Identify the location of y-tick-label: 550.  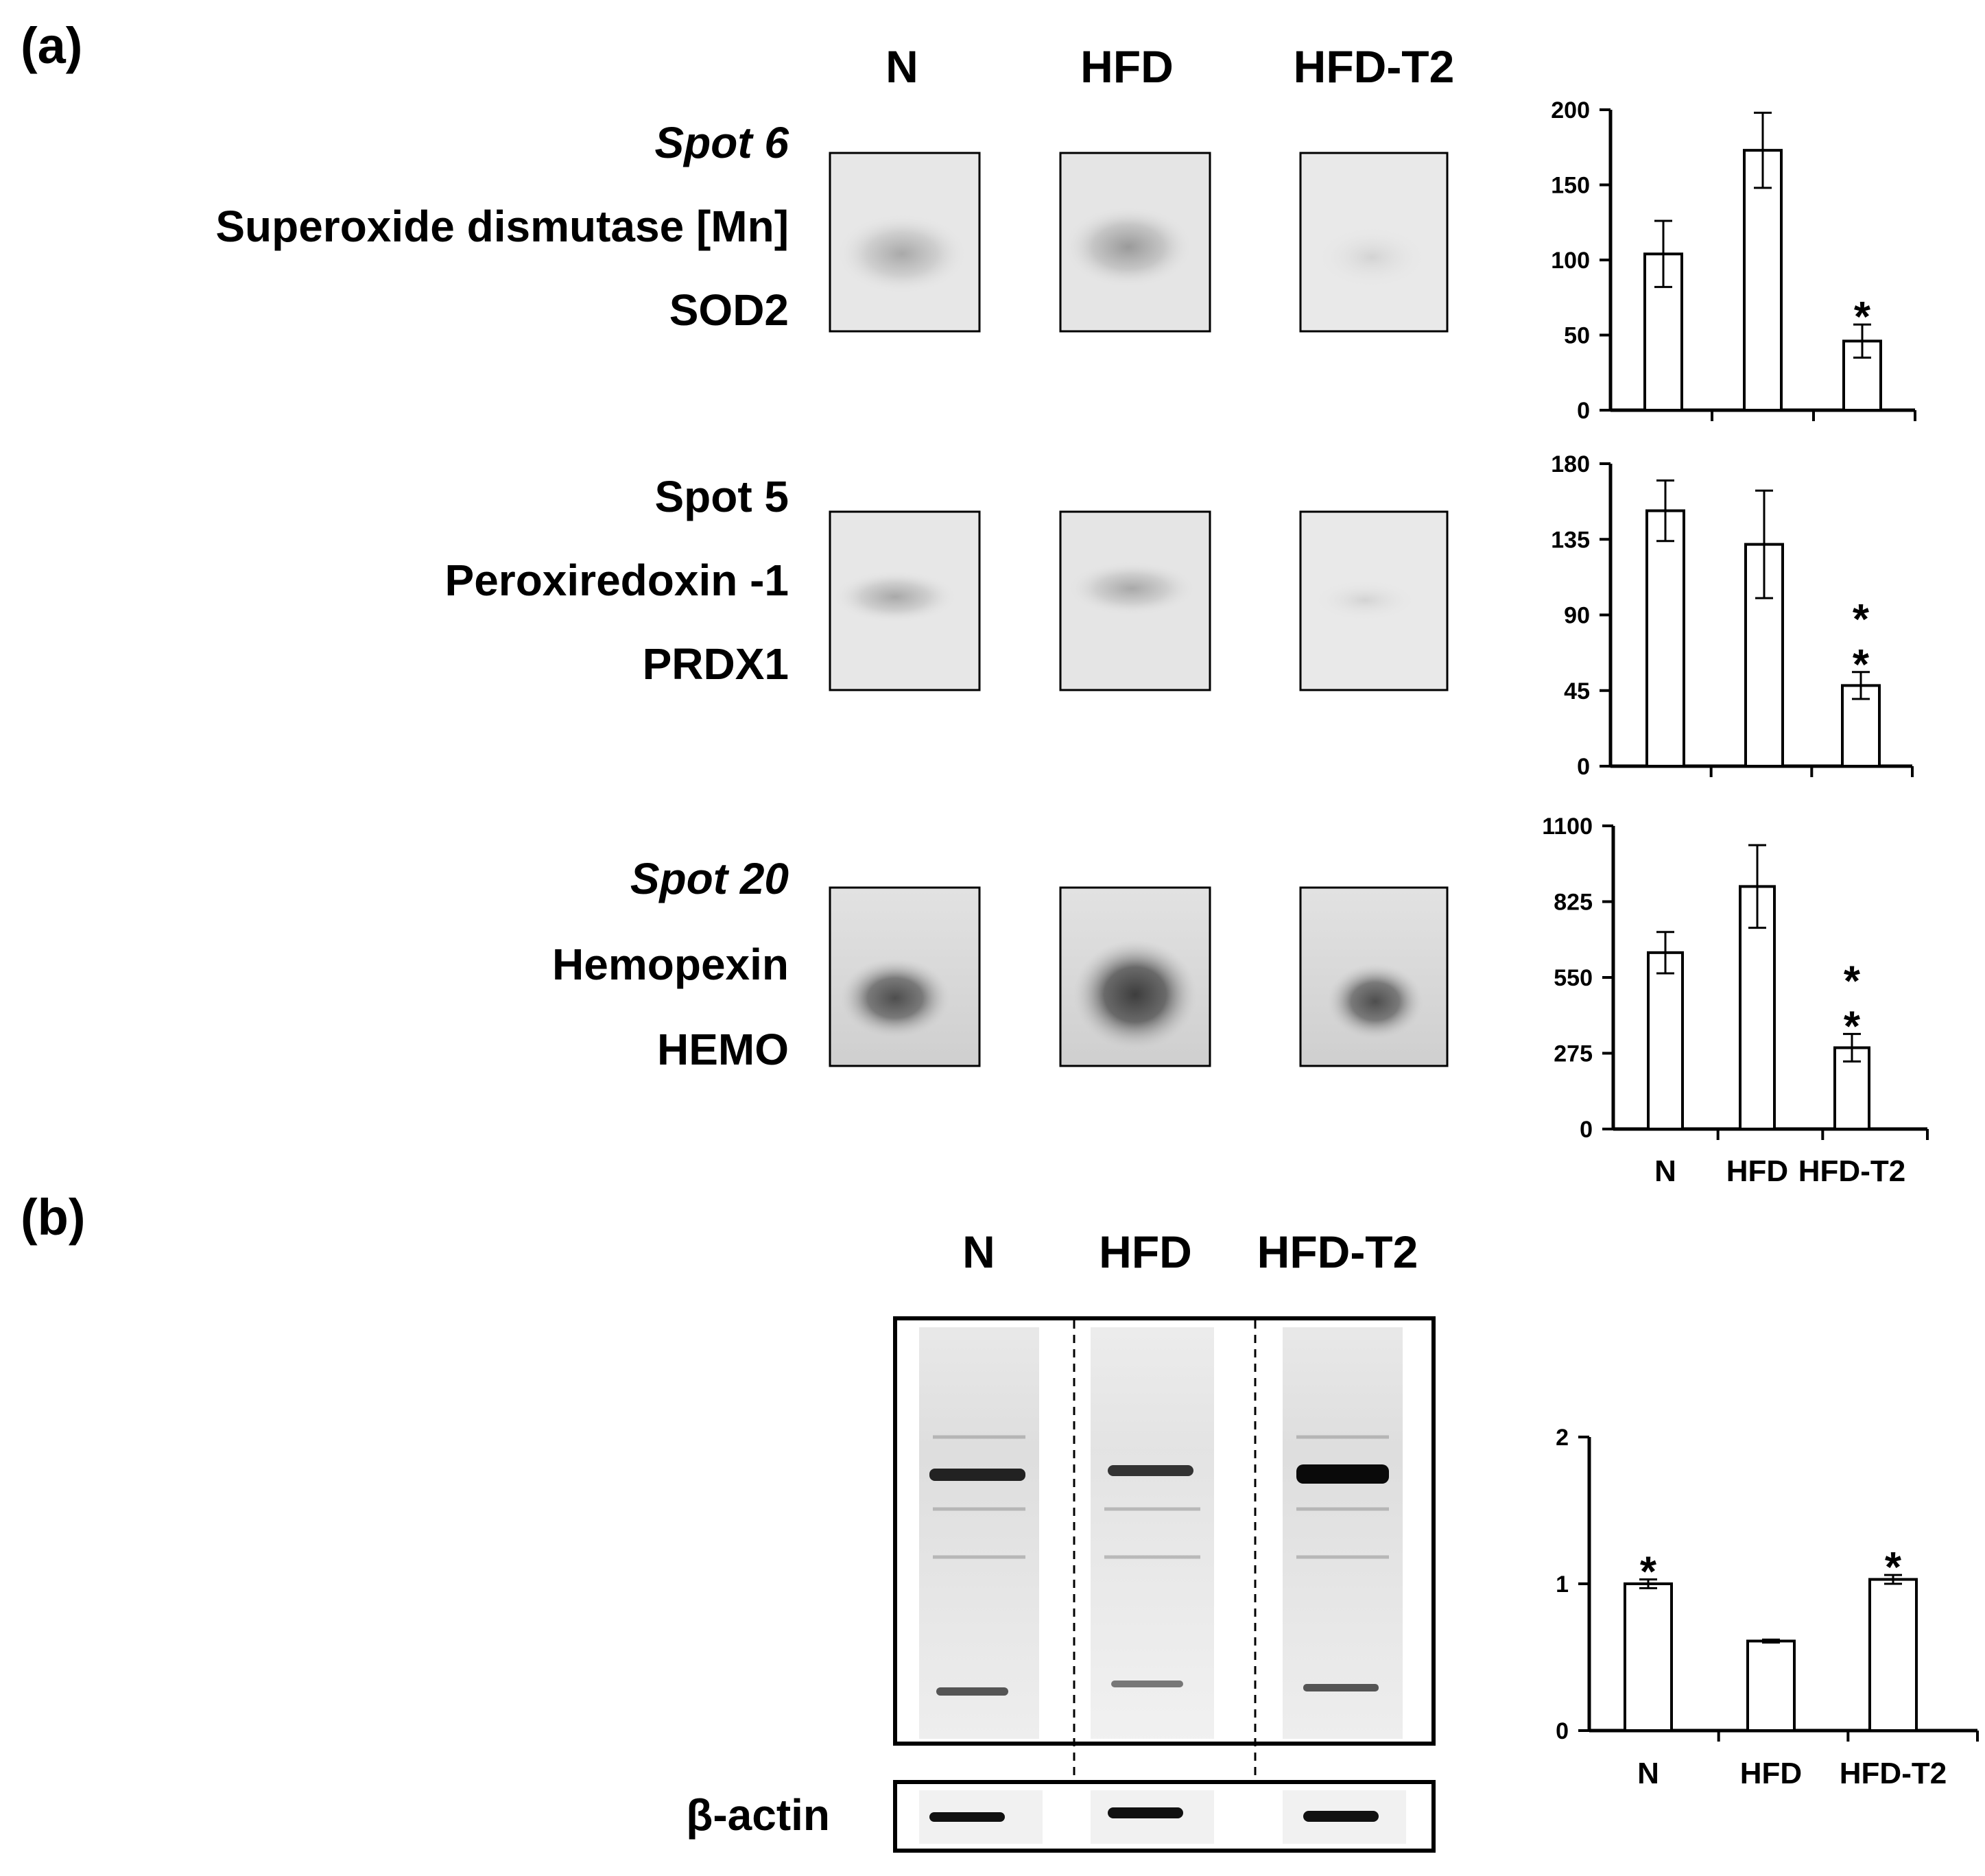
(1573, 978).